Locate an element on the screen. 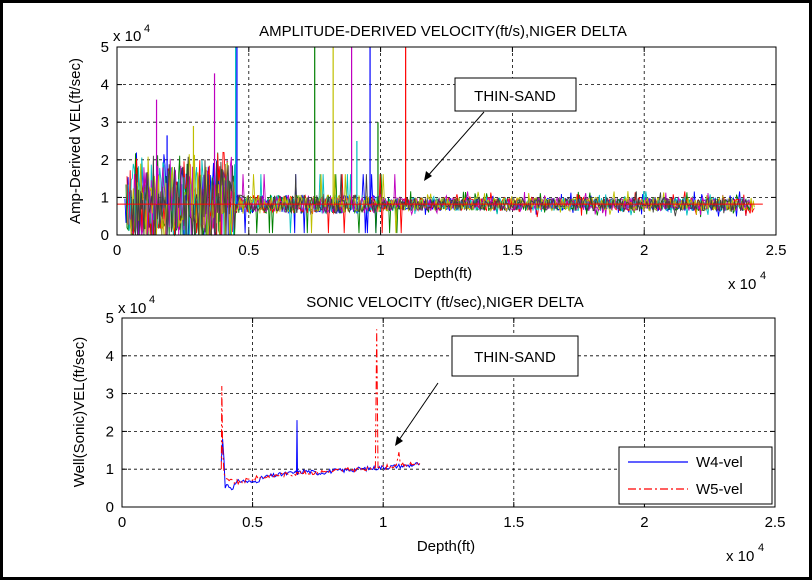 The image size is (812, 580). series-W5-vel is located at coordinates (320, 407).